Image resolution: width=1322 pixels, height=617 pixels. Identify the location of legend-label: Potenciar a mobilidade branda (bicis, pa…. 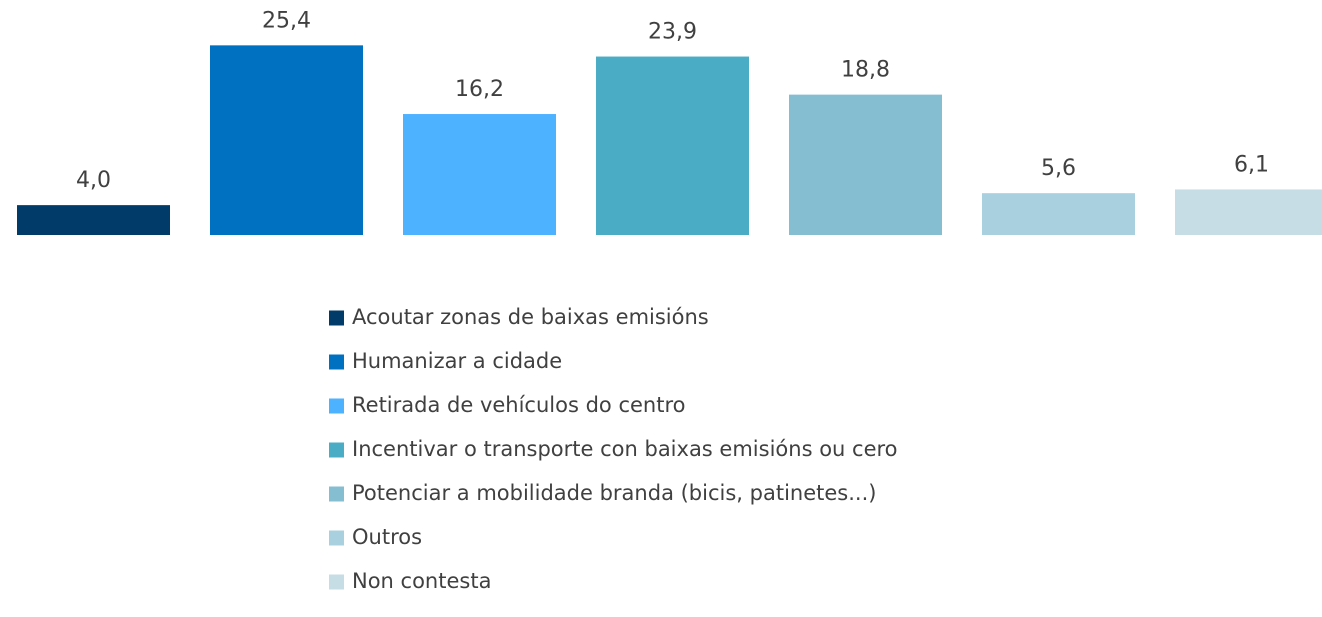
(614, 493).